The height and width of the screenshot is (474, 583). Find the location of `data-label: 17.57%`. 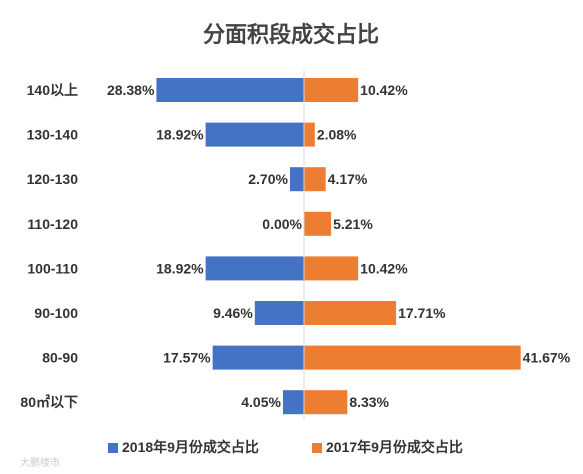

data-label: 17.57% is located at coordinates (187, 358).